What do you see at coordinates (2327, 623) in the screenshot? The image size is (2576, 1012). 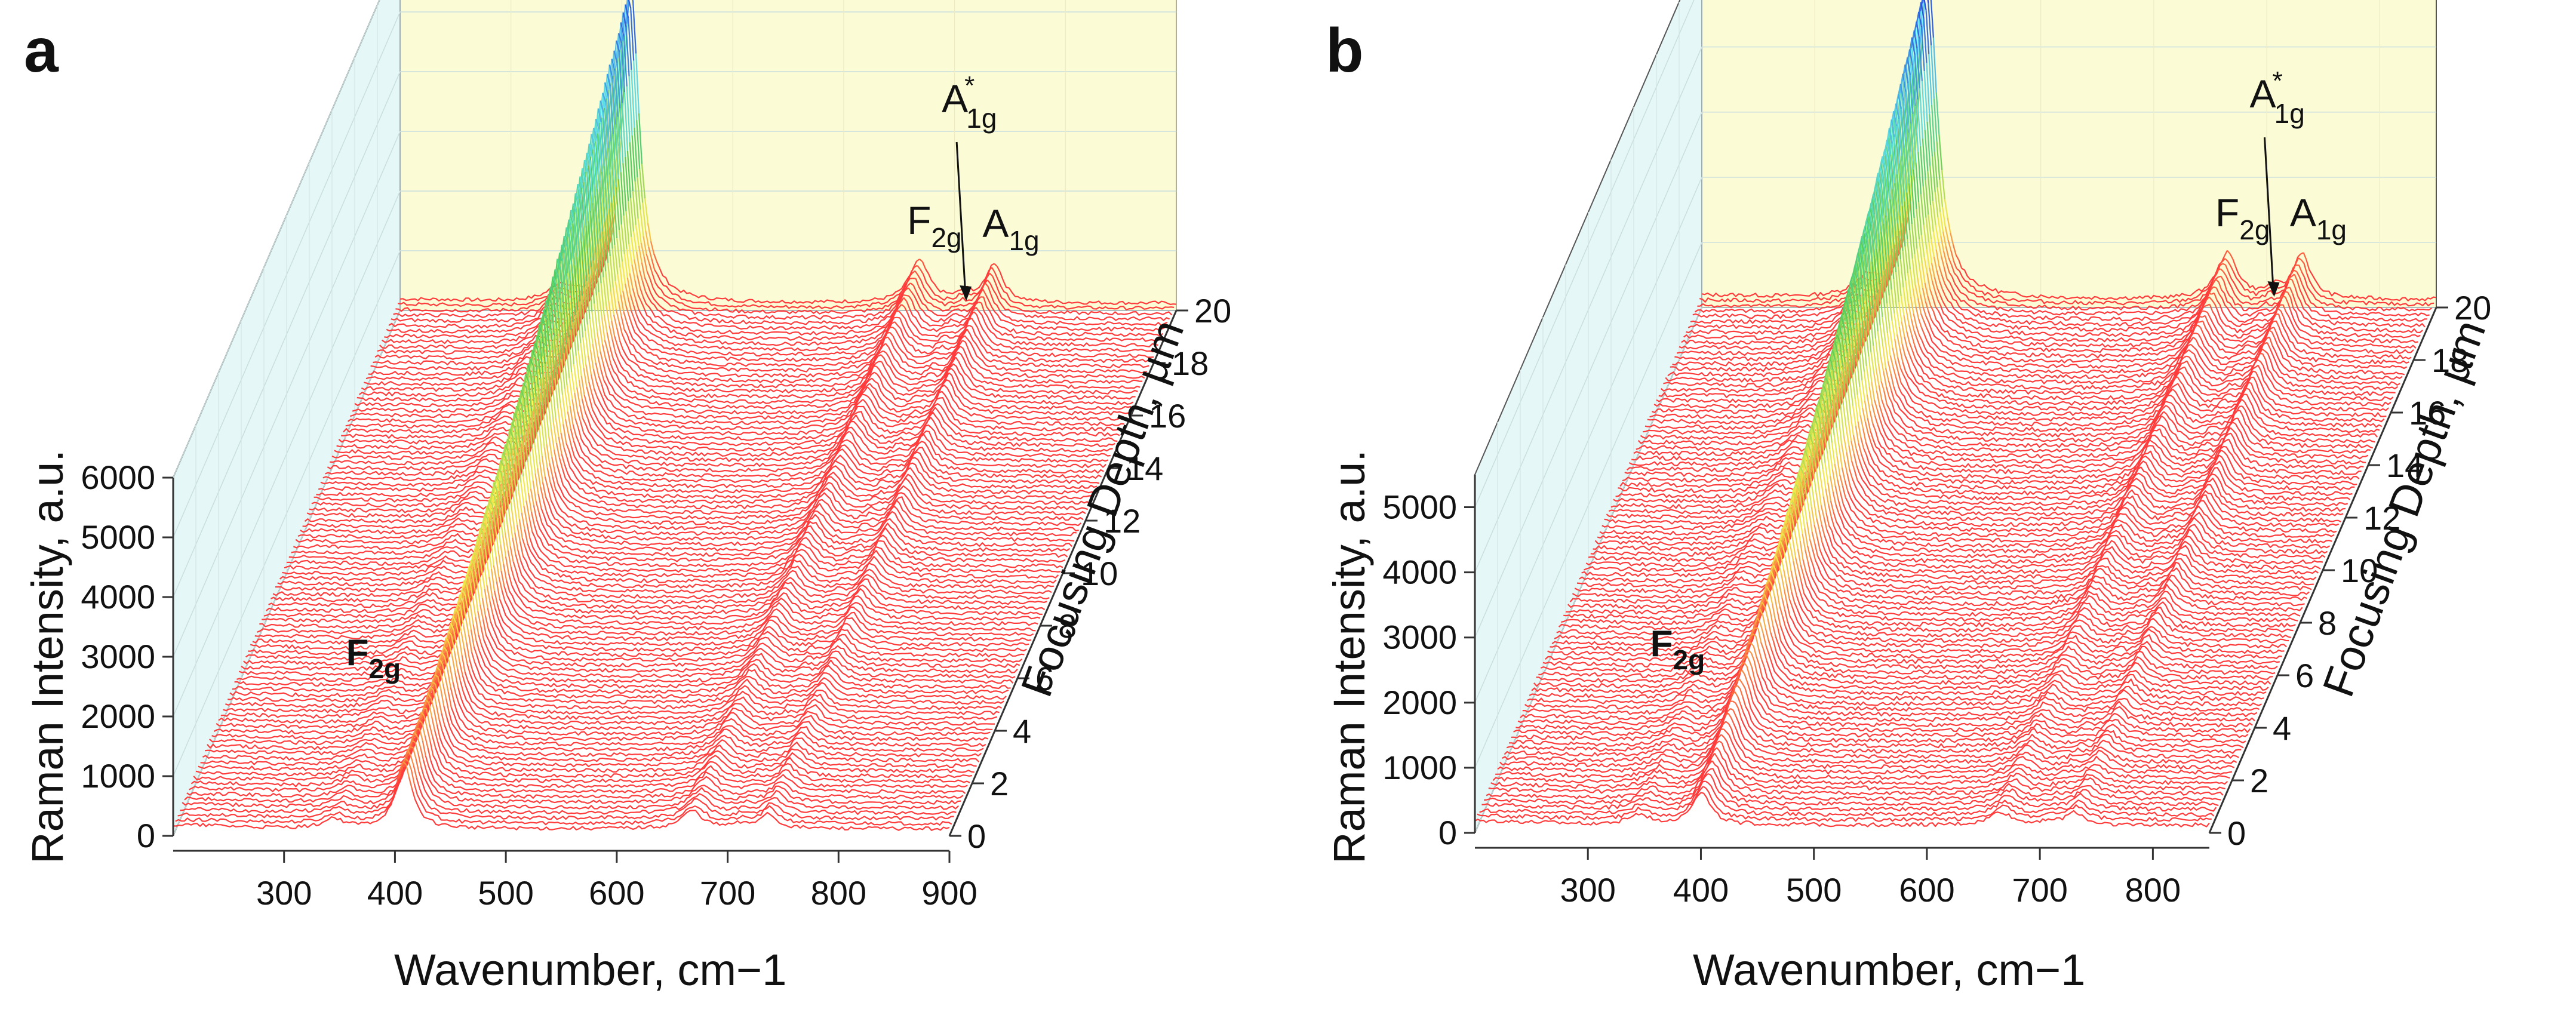 I see `z-tick-label: 8` at bounding box center [2327, 623].